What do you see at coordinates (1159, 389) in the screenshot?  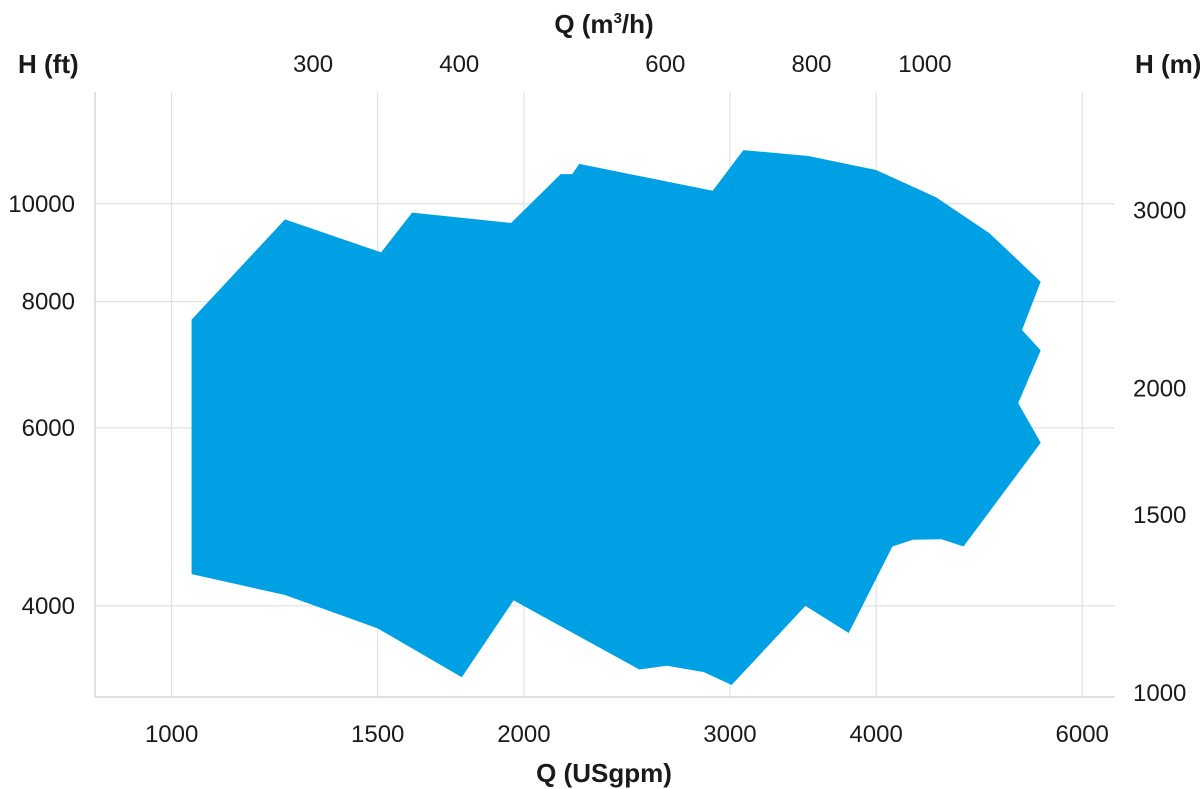 I see `y-tick-right-2000: 2000` at bounding box center [1159, 389].